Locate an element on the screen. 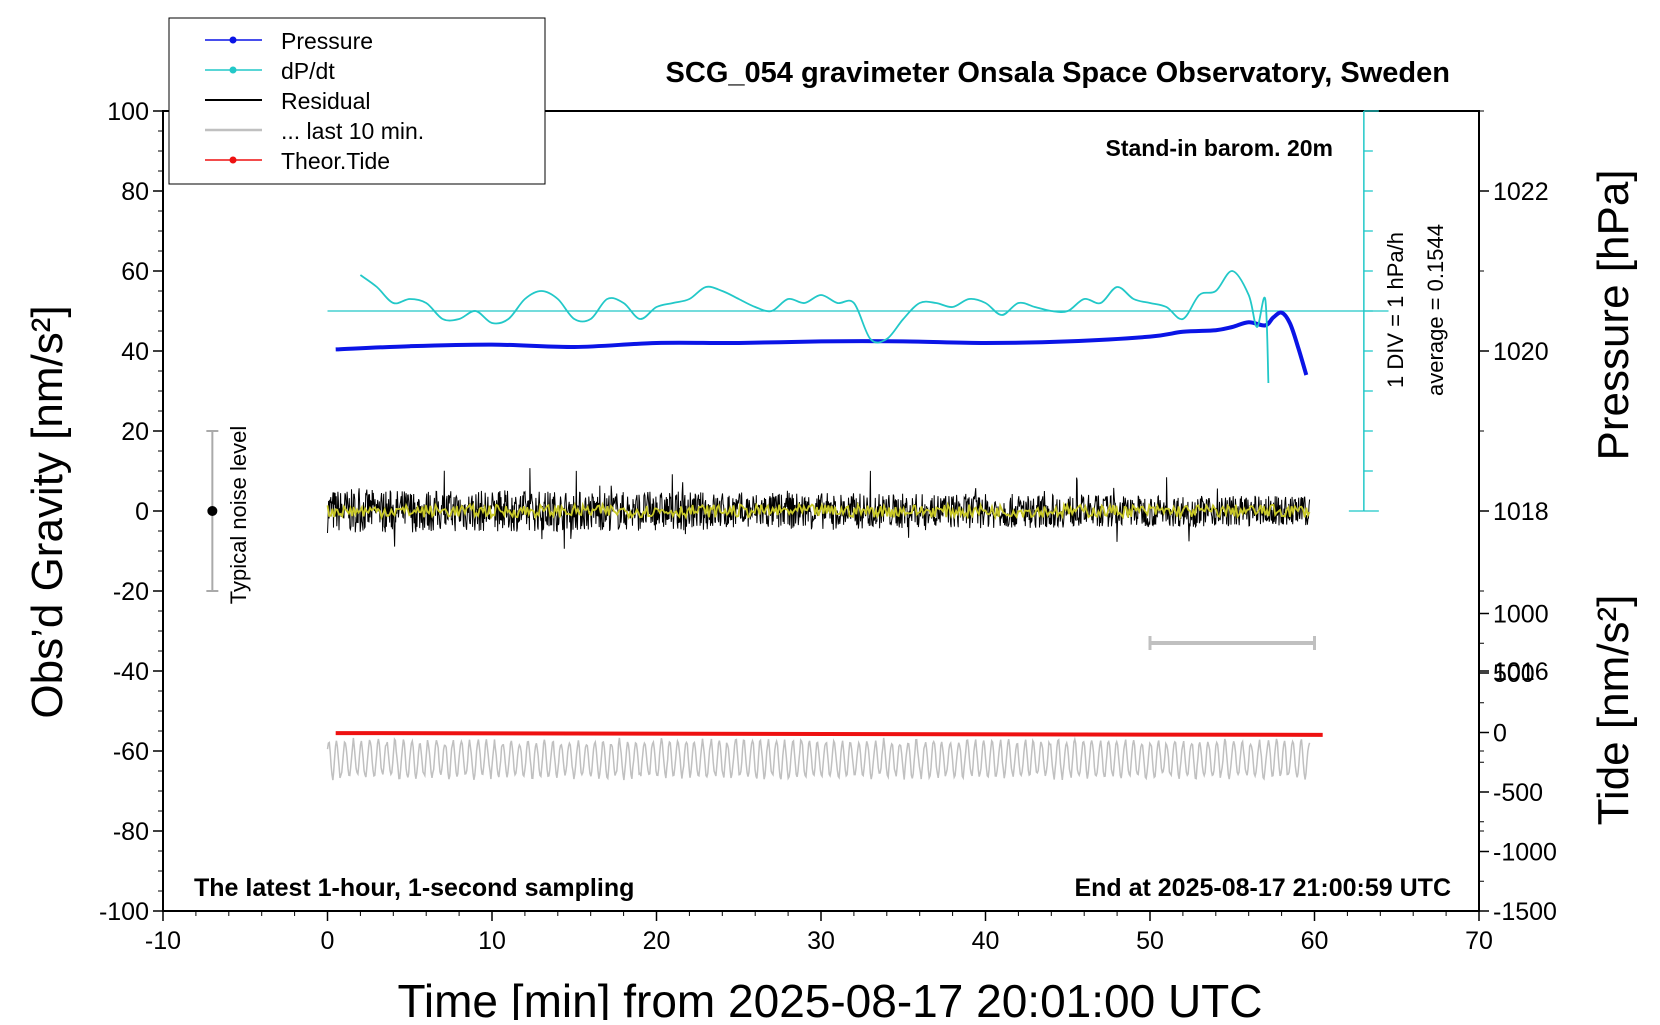  tide-tick-label: 1000 is located at coordinates (1521, 615).